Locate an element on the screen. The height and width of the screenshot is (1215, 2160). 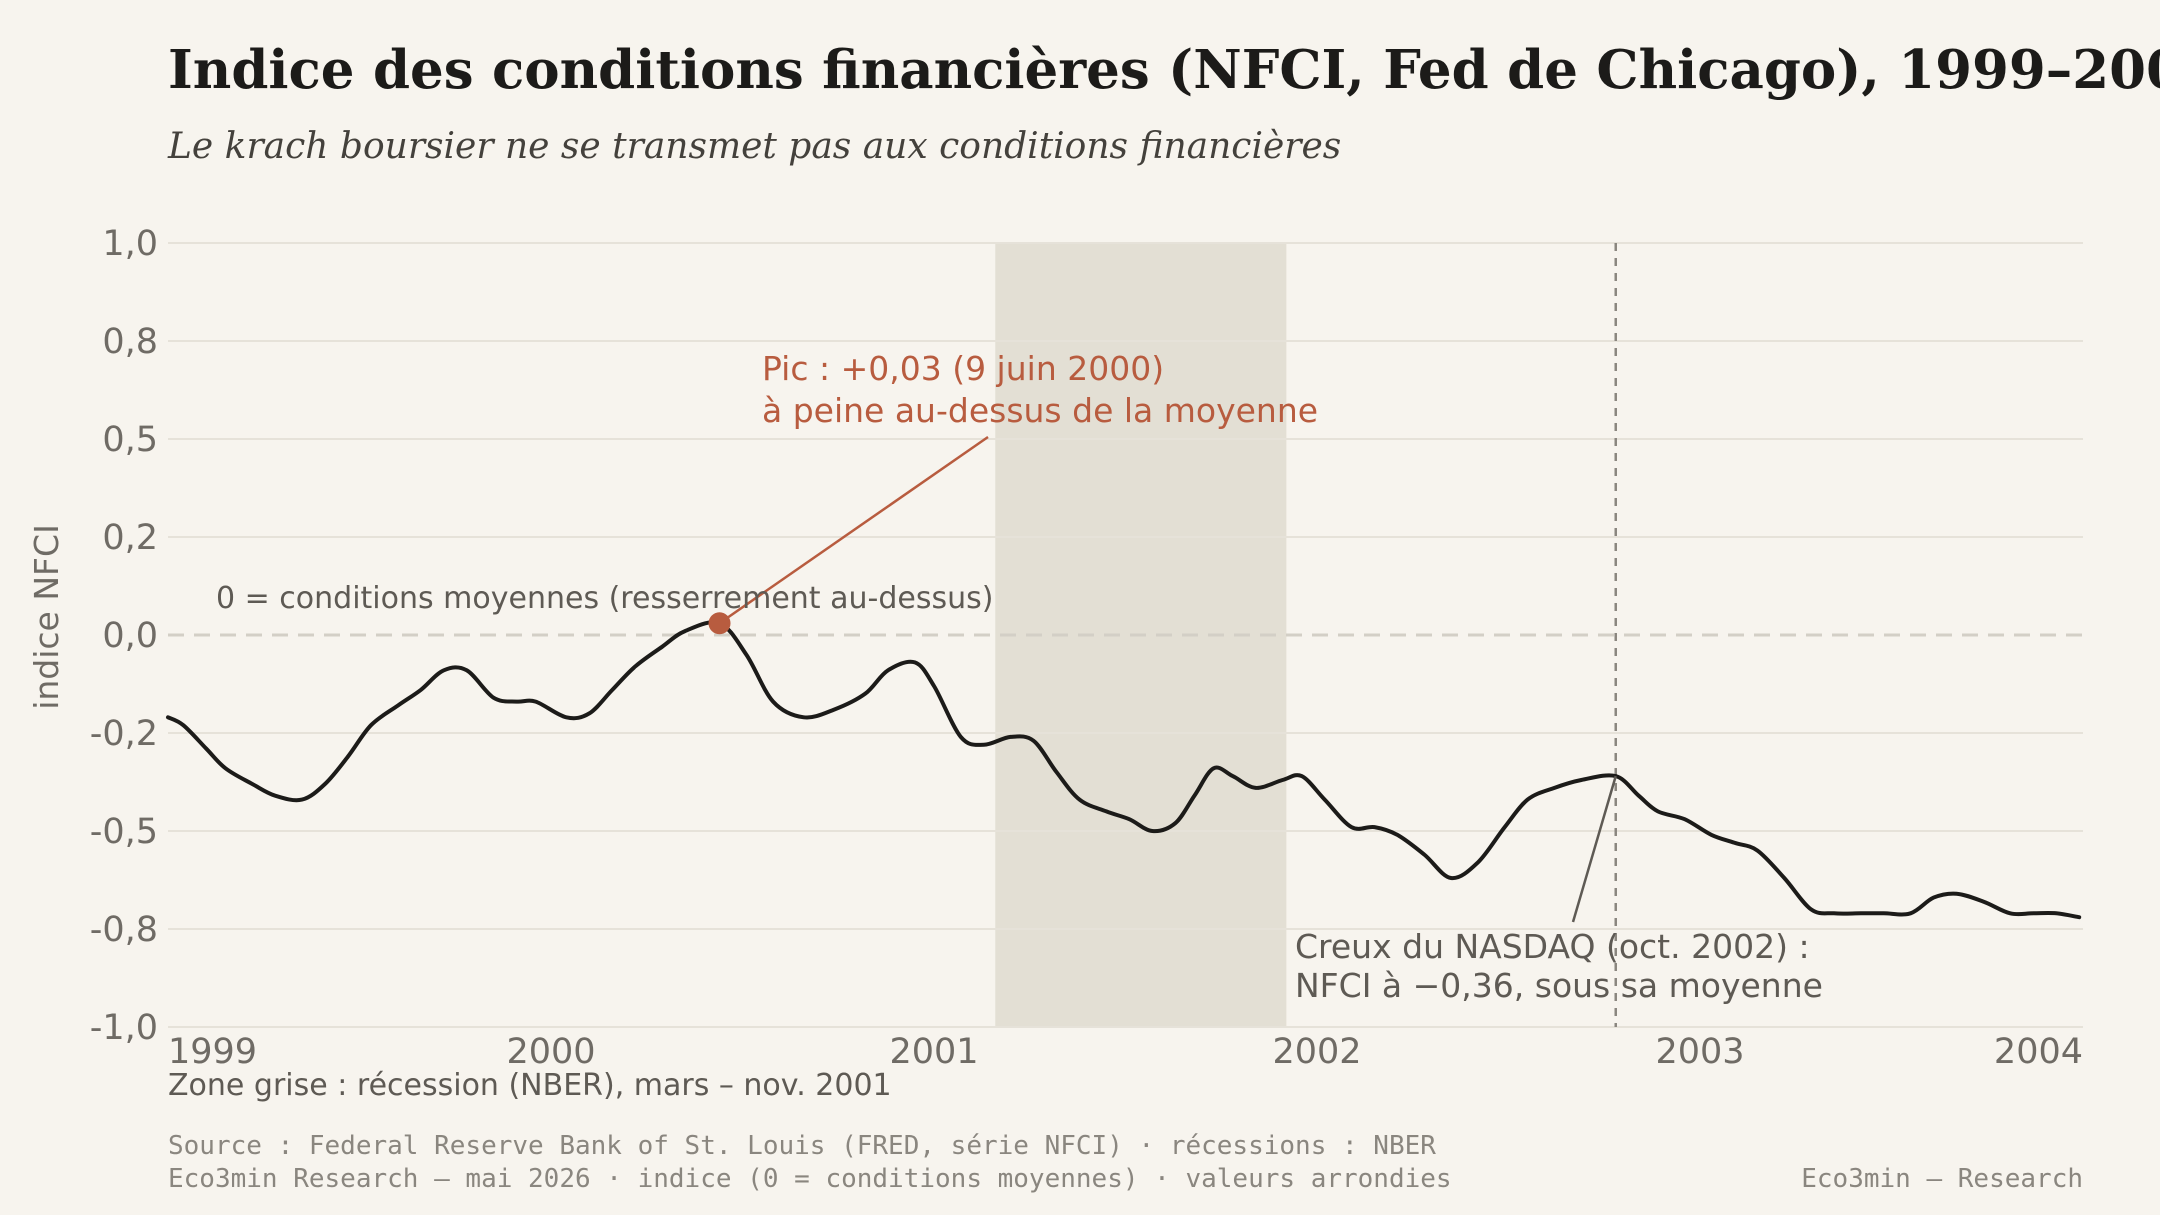
y-tick-label: 0,8 is located at coordinates (130, 342).